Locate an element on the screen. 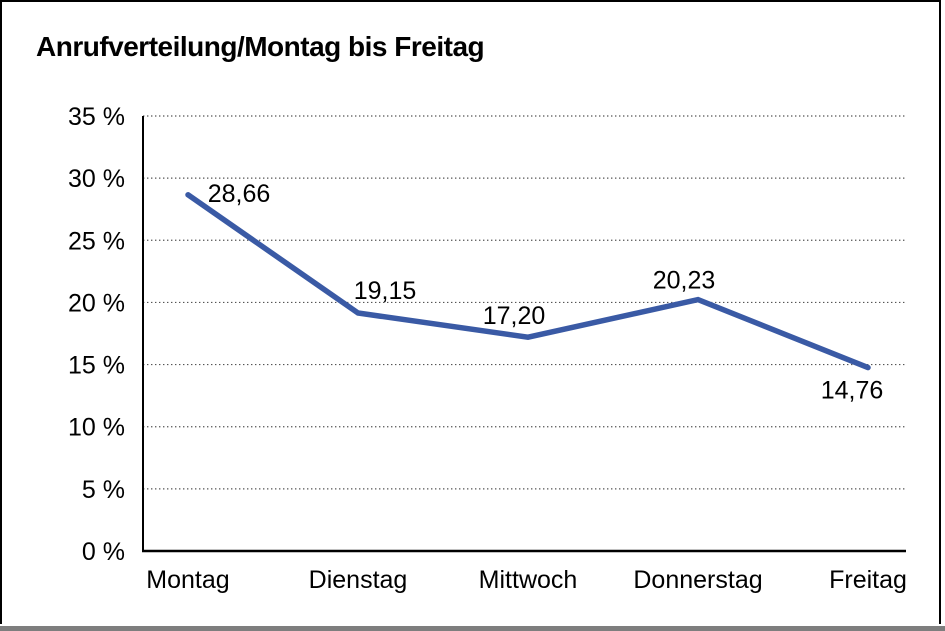 This screenshot has width=945, height=631. x-tick-label: Donnerstag is located at coordinates (697, 580).